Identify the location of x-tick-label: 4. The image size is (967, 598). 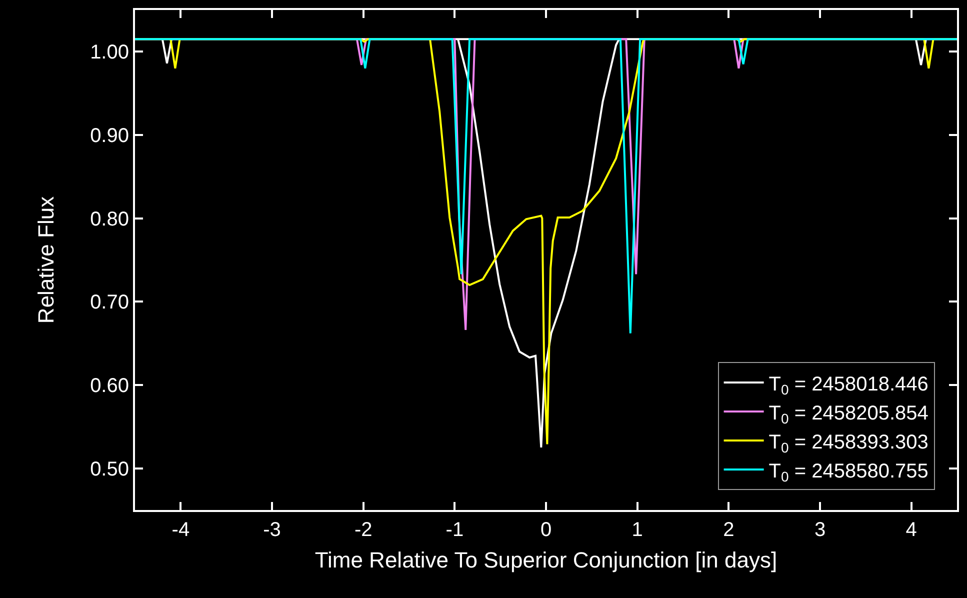
(911, 530).